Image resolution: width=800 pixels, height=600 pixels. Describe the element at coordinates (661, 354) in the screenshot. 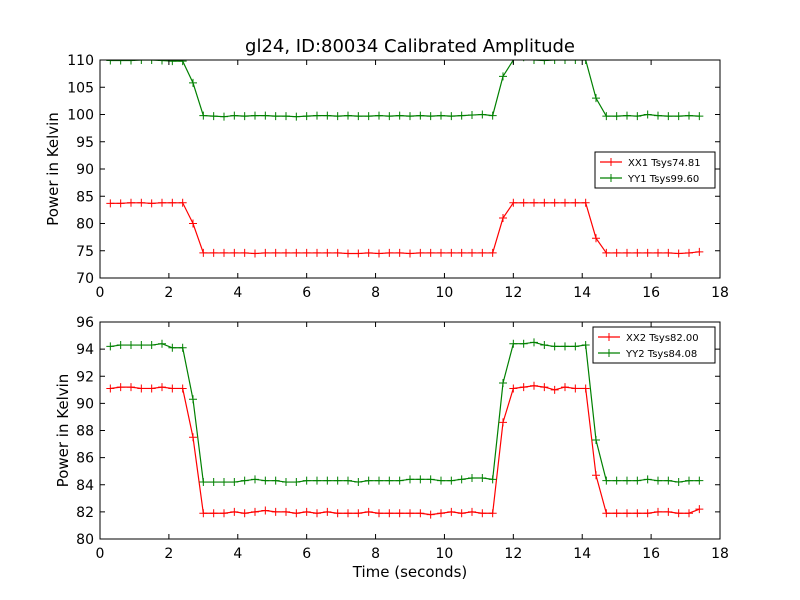

I see `legend-label: YY2 Tsys84.08` at that location.